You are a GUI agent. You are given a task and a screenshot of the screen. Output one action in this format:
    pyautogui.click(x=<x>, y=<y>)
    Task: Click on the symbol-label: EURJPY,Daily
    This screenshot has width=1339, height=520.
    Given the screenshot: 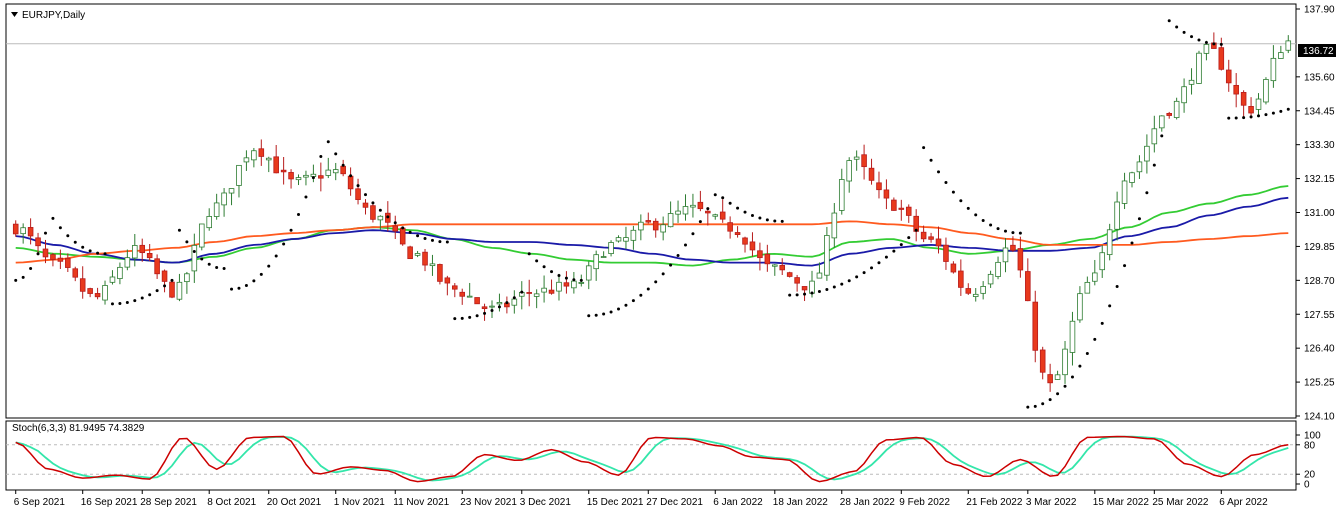 What is the action you would take?
    pyautogui.click(x=53, y=15)
    